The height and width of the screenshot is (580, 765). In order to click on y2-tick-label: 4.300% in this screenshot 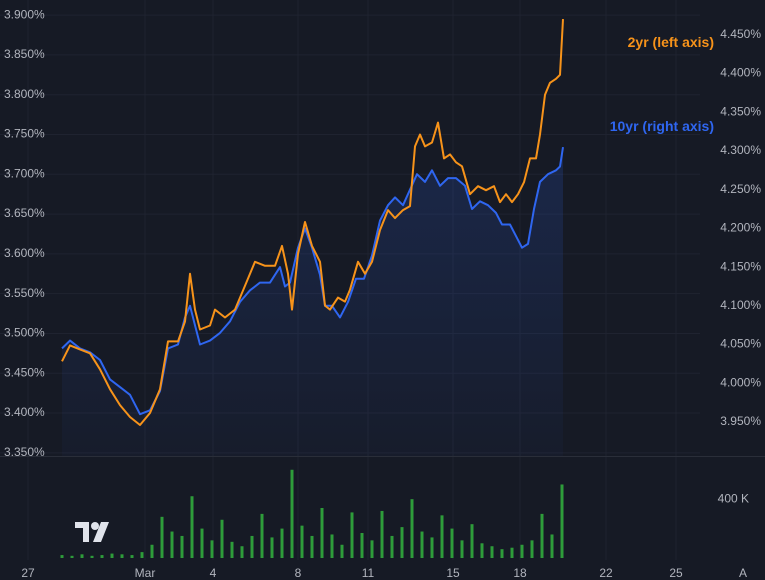, I will do `click(740, 150)`.